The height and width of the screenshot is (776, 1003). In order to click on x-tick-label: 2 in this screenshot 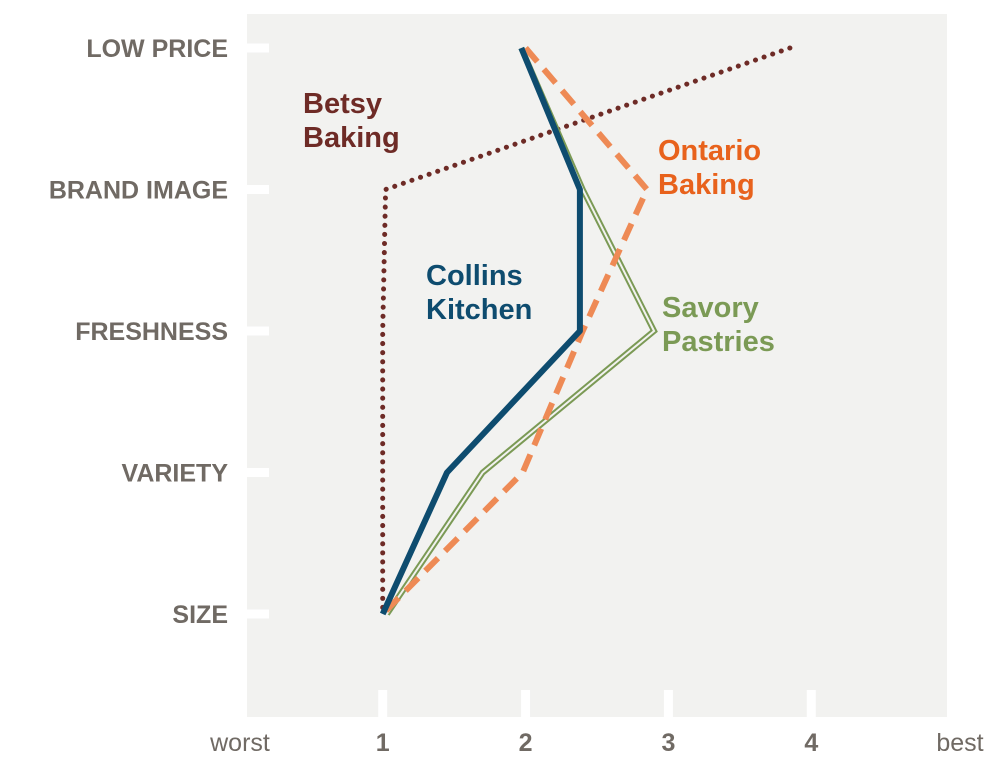, I will do `click(526, 743)`.